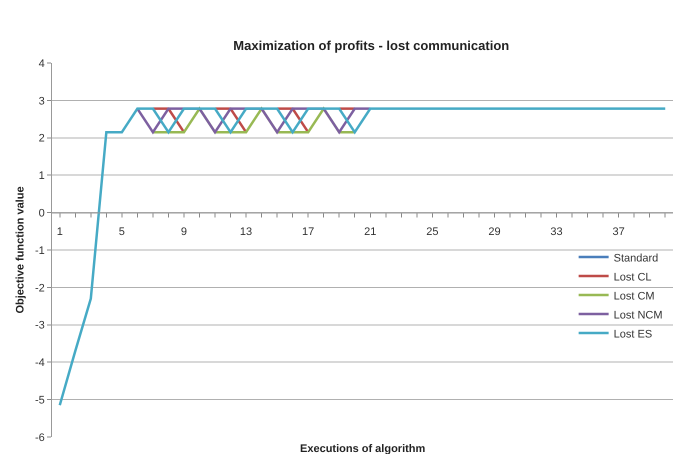  What do you see at coordinates (40, 288) in the screenshot?
I see `y-tick-label: -2` at bounding box center [40, 288].